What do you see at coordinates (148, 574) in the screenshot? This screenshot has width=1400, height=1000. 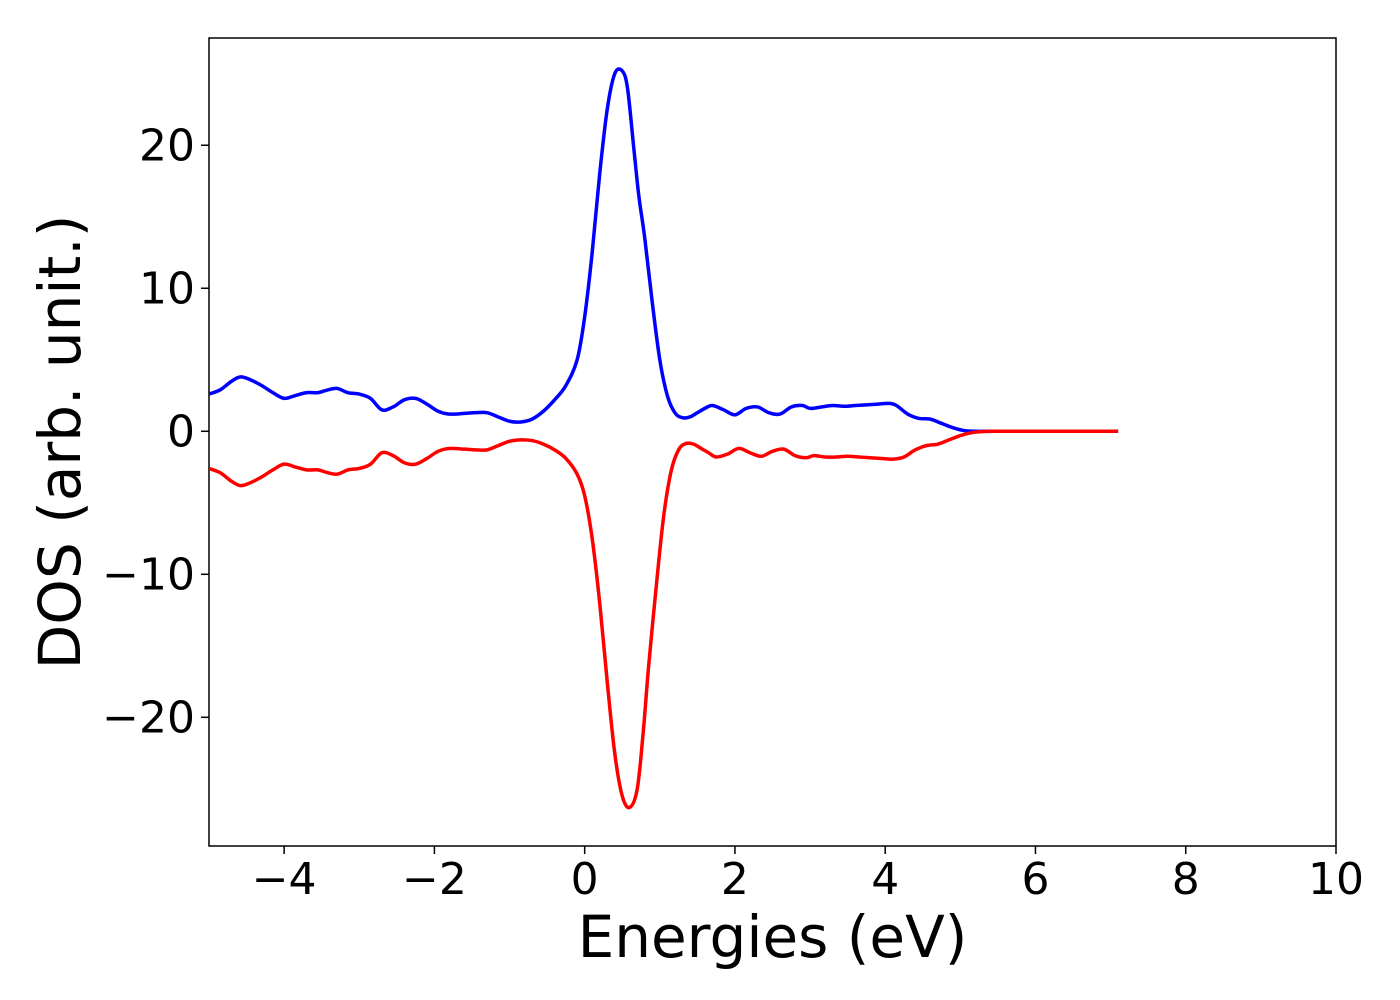 I see `y-tick-label: −10` at bounding box center [148, 574].